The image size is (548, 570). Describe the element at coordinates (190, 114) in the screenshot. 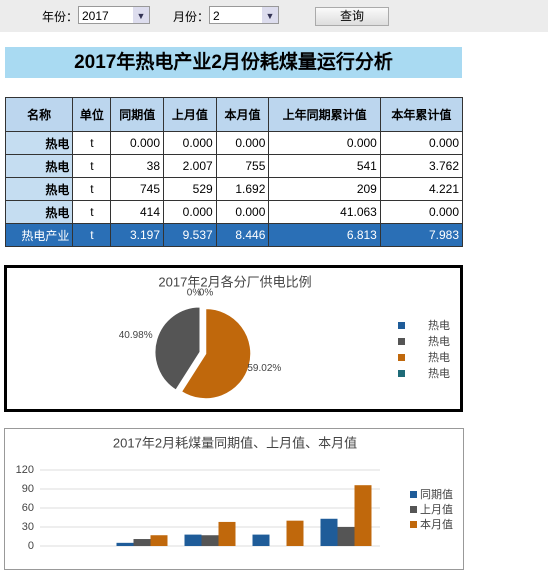

I see `header-cell: 上月值` at that location.